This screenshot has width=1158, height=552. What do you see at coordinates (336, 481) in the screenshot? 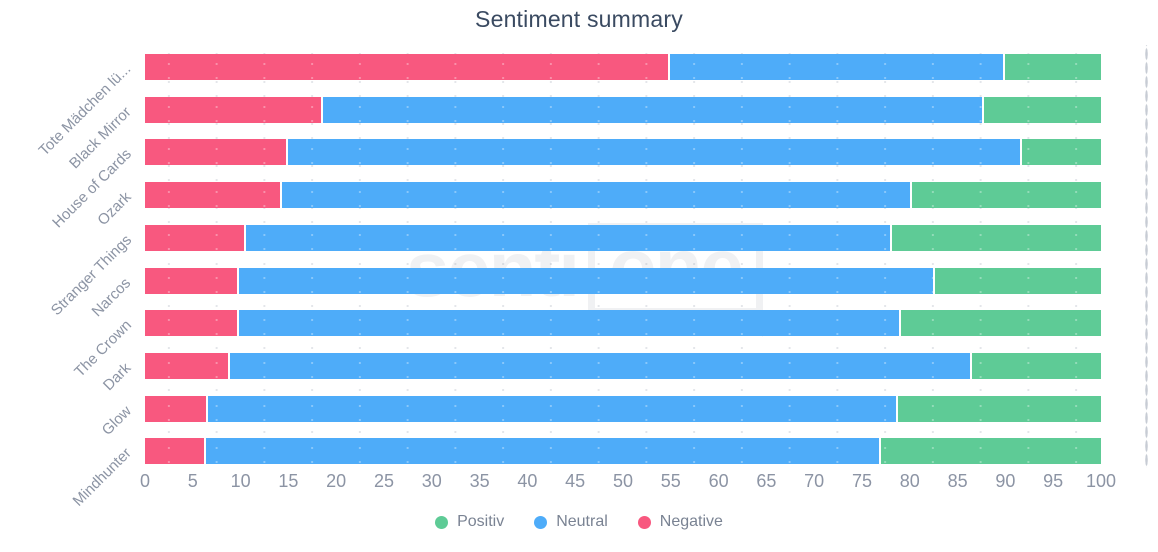
I see `x-tick-label: 20` at bounding box center [336, 481].